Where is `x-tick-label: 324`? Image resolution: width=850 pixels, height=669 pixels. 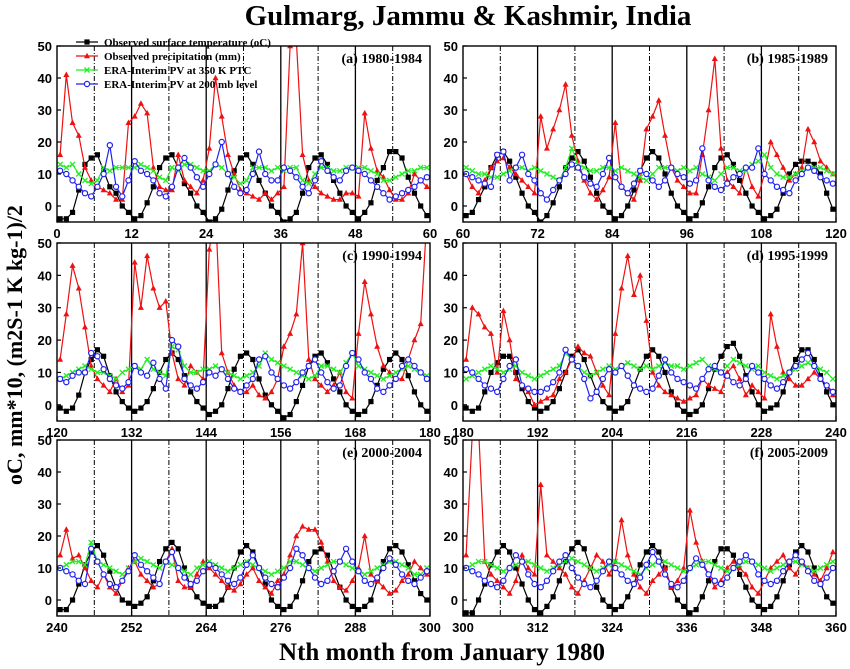 x-tick-label: 324 is located at coordinates (612, 627).